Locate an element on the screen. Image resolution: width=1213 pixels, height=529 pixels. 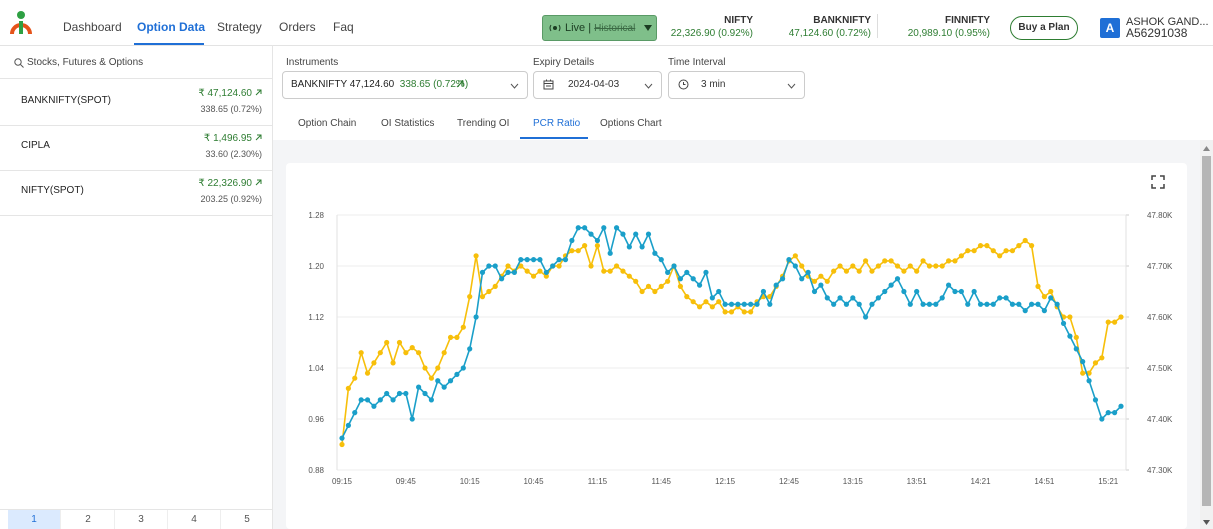
live-toggle: Live | Historical is located at coordinates (599, 28).